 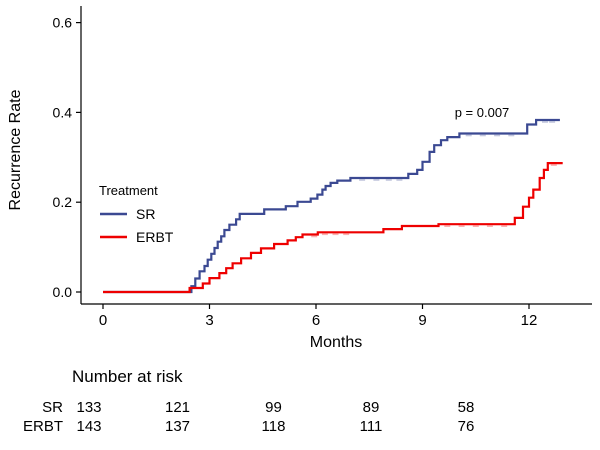 What do you see at coordinates (275, 417) in the screenshot?
I see `risk-table-values: 133 121 99 89 58 143 137 118 111 76` at bounding box center [275, 417].